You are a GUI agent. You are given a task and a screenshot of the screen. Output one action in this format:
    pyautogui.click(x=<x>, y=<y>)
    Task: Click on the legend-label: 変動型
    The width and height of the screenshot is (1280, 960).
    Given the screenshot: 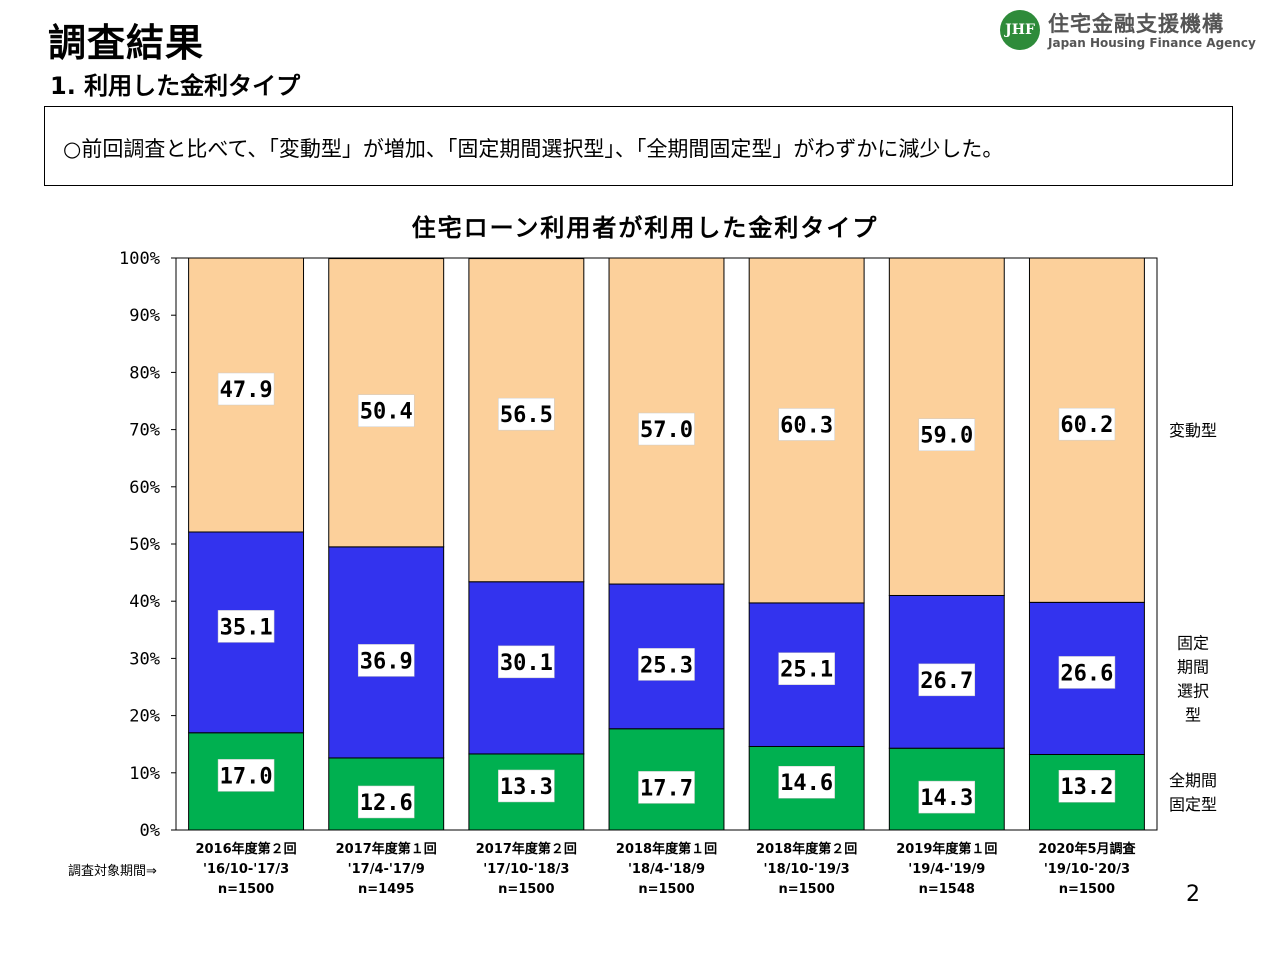 What is the action you would take?
    pyautogui.click(x=1193, y=430)
    